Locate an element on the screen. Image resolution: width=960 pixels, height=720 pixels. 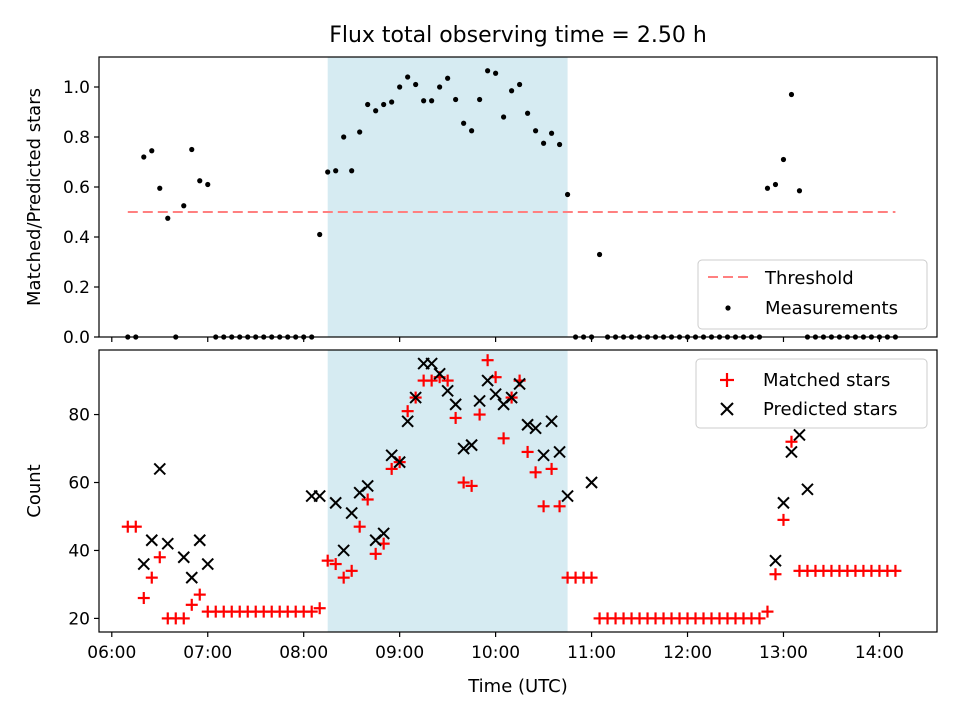
top-legend-box is located at coordinates (812, 294).